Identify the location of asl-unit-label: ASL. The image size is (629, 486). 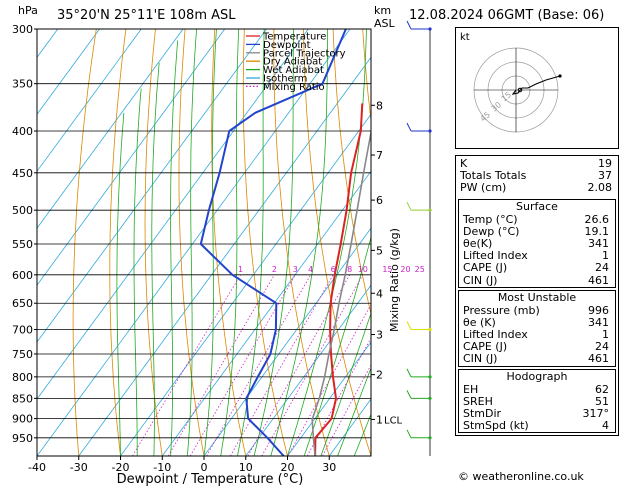
(385, 23).